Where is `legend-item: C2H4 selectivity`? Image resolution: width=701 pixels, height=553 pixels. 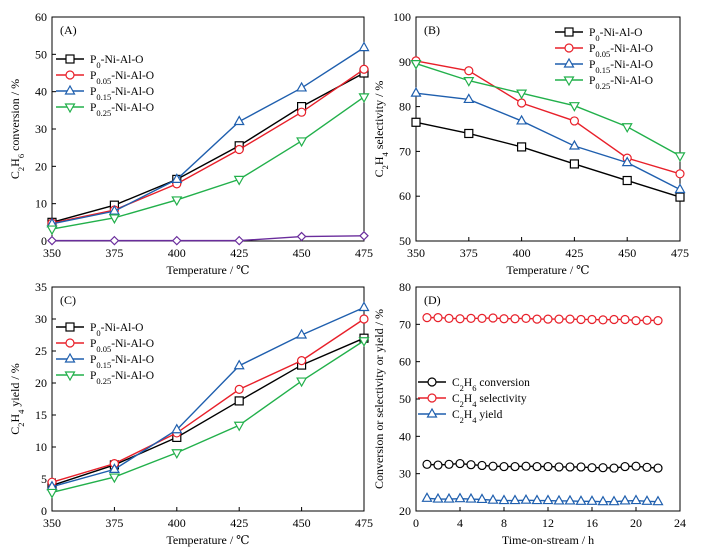 legend-item: C2H4 selectivity is located at coordinates (472, 401).